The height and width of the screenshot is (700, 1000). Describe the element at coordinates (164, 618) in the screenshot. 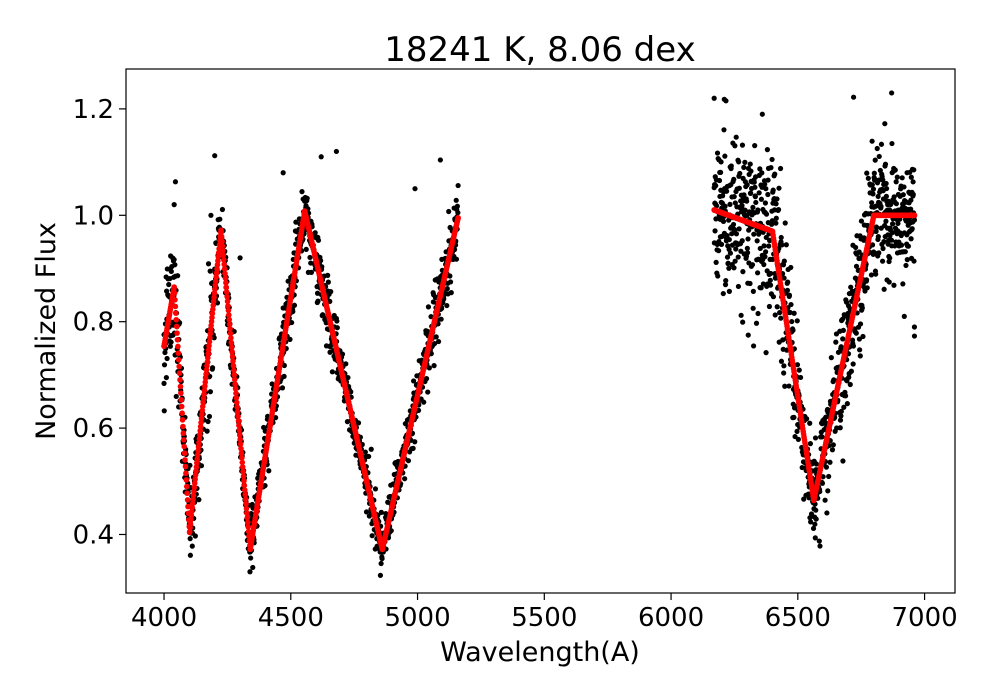

I see `x-tick-label: 4000` at that location.